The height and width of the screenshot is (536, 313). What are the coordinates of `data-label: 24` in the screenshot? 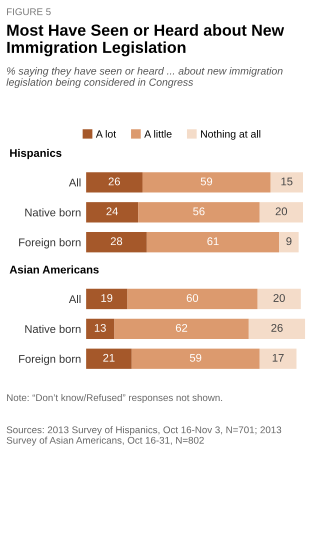 It's located at (112, 211).